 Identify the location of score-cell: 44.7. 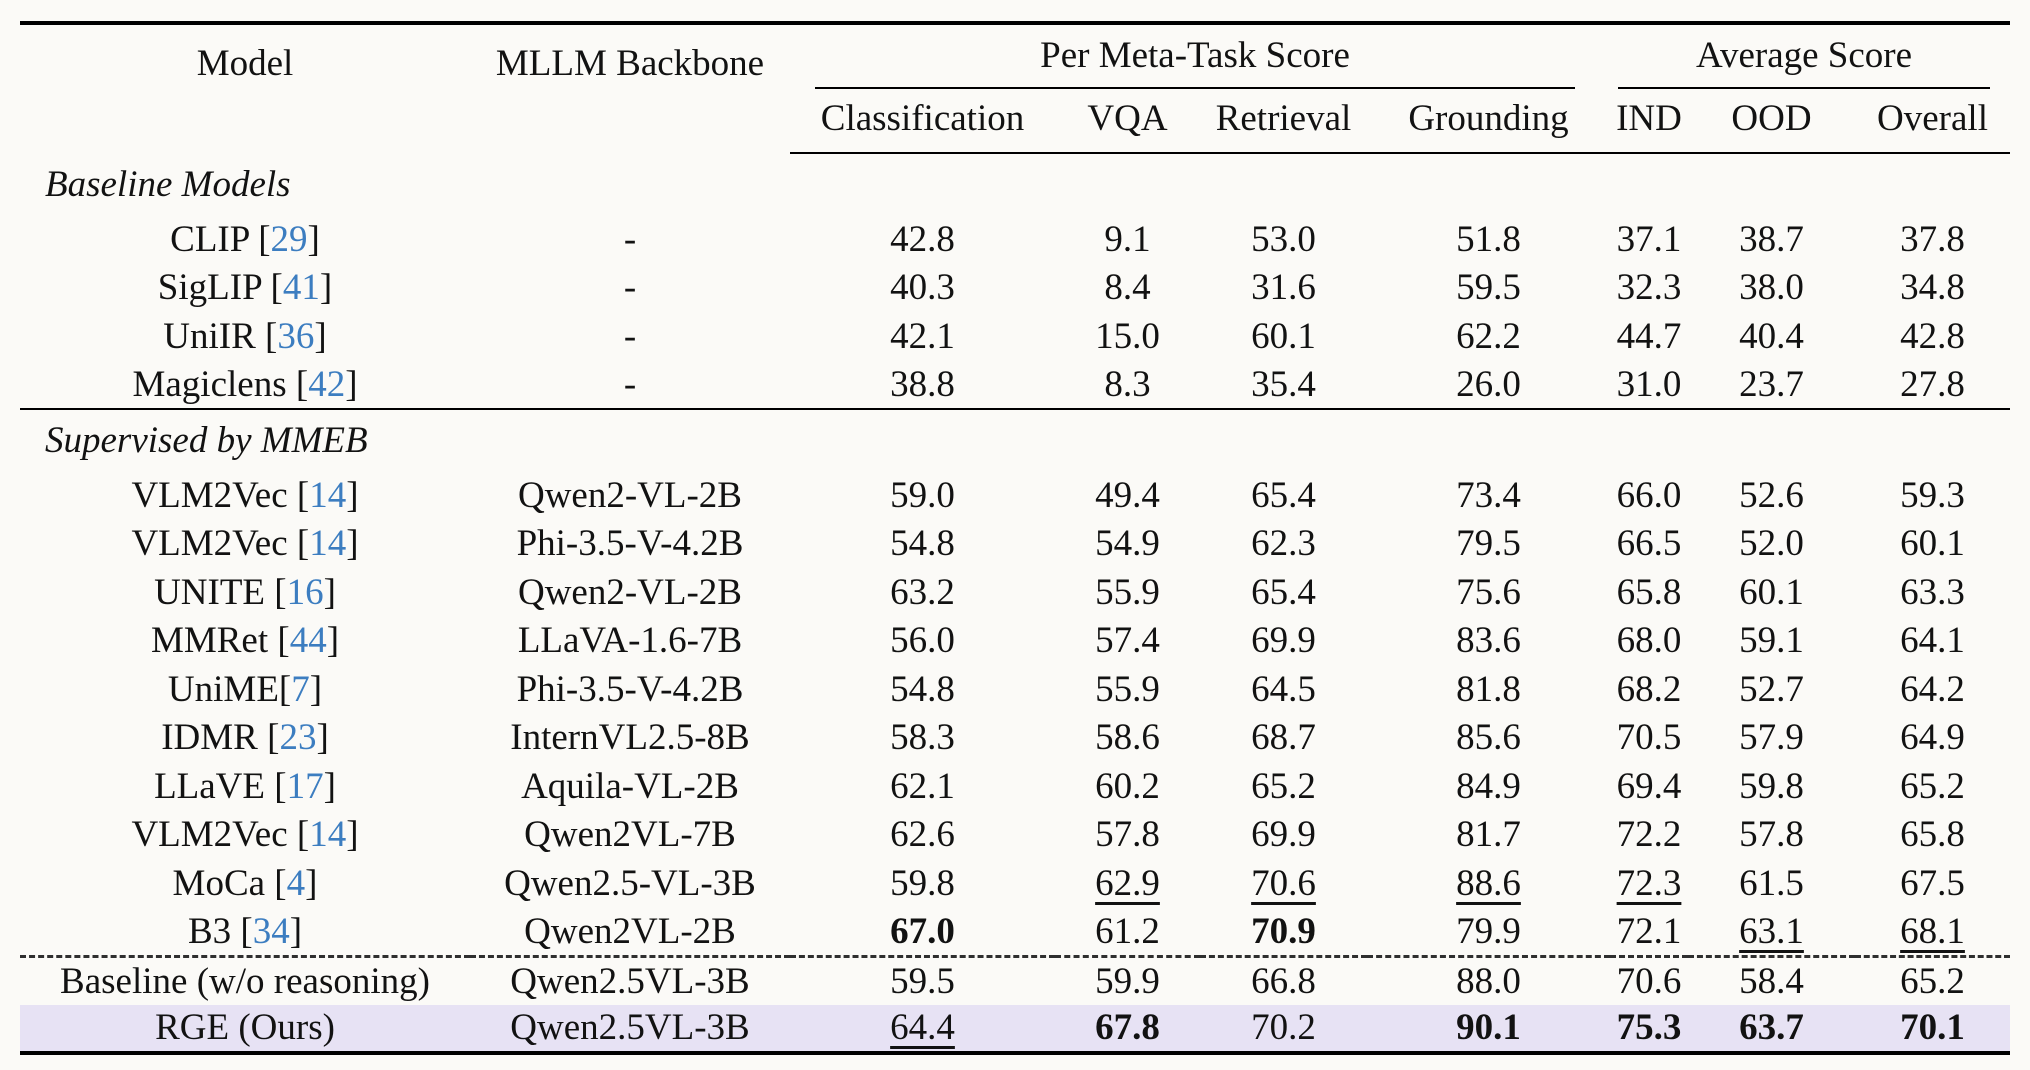
(1649, 336).